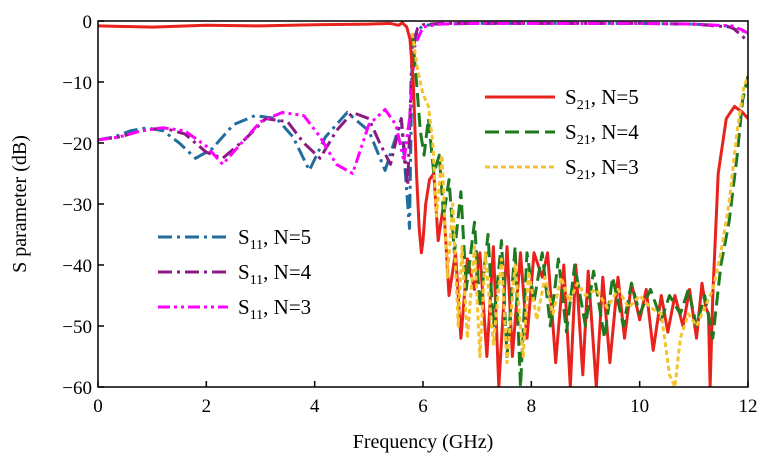  What do you see at coordinates (532, 406) in the screenshot?
I see `x-tick-label: 8` at bounding box center [532, 406].